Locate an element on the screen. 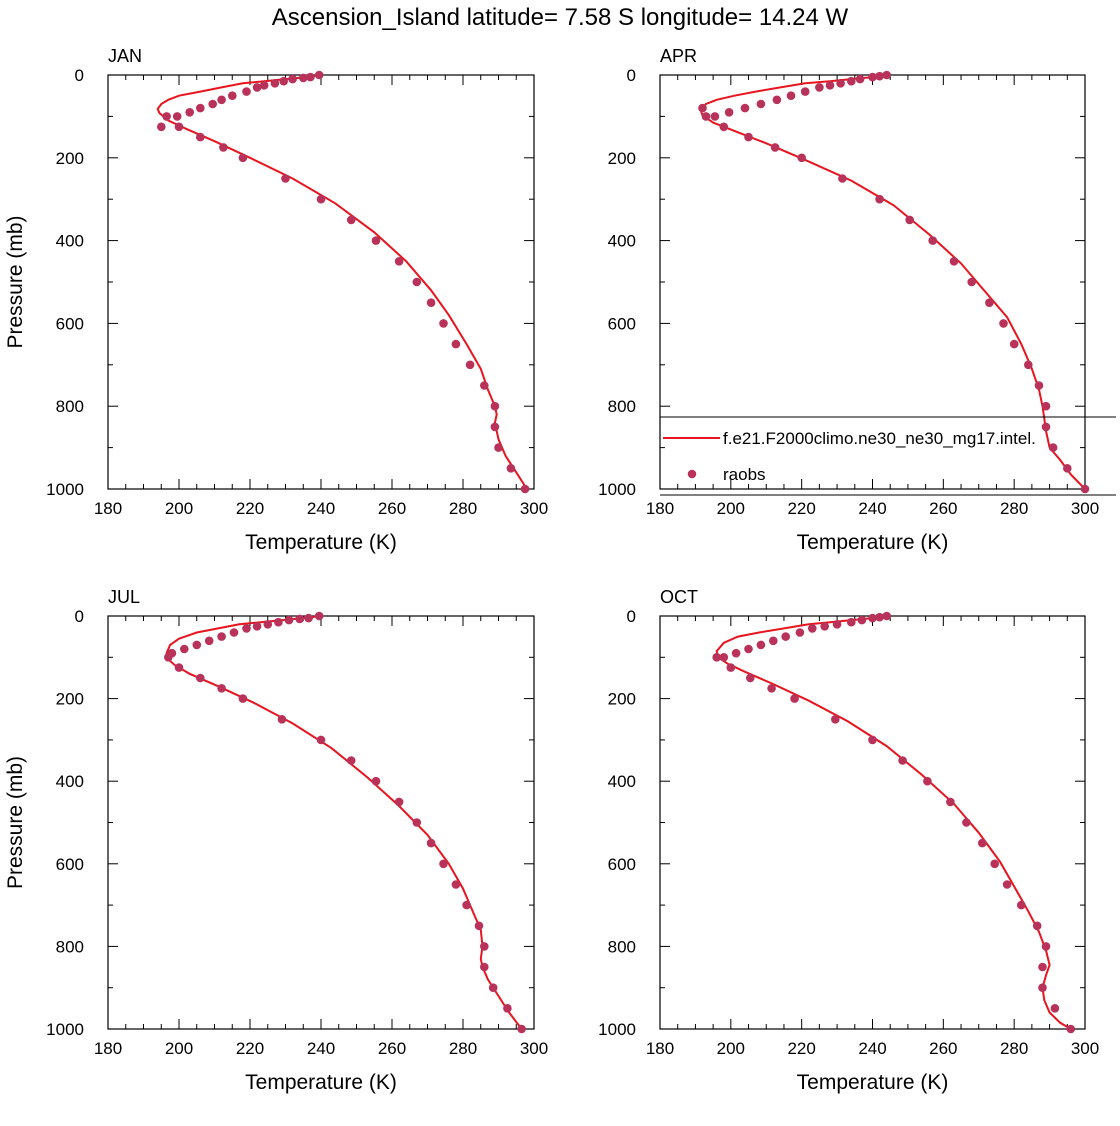  panel-label: JAN is located at coordinates (125, 56).